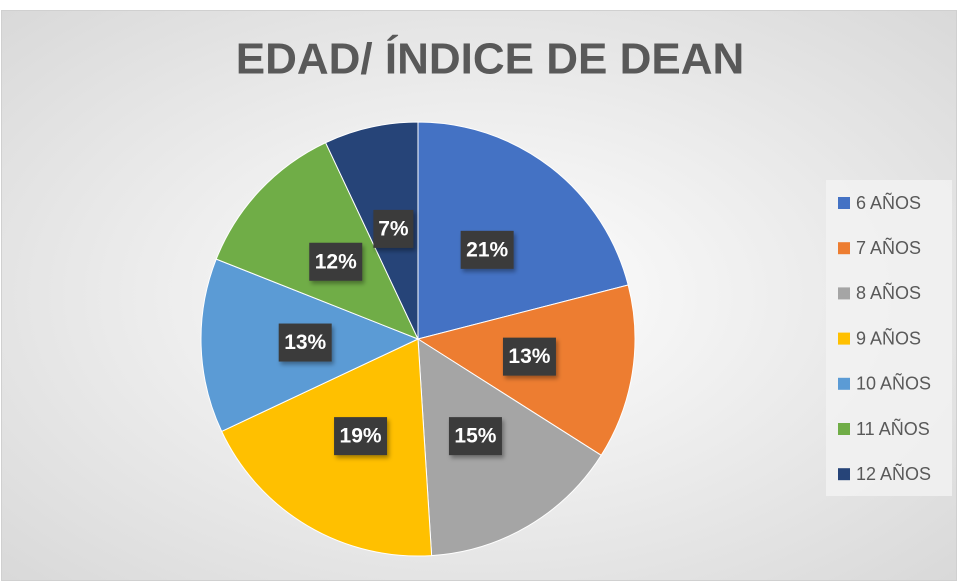 This screenshot has height=582, width=958. I want to click on data-label: 21%, so click(487, 249).